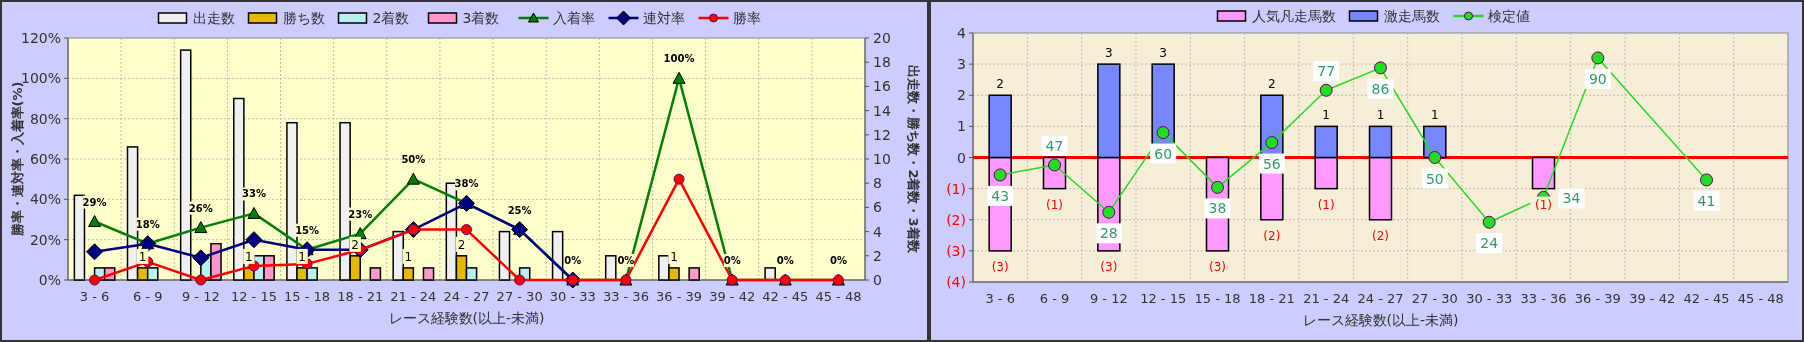 This screenshot has width=1804, height=342. I want to click on y-tick-label: 120%, so click(40, 38).